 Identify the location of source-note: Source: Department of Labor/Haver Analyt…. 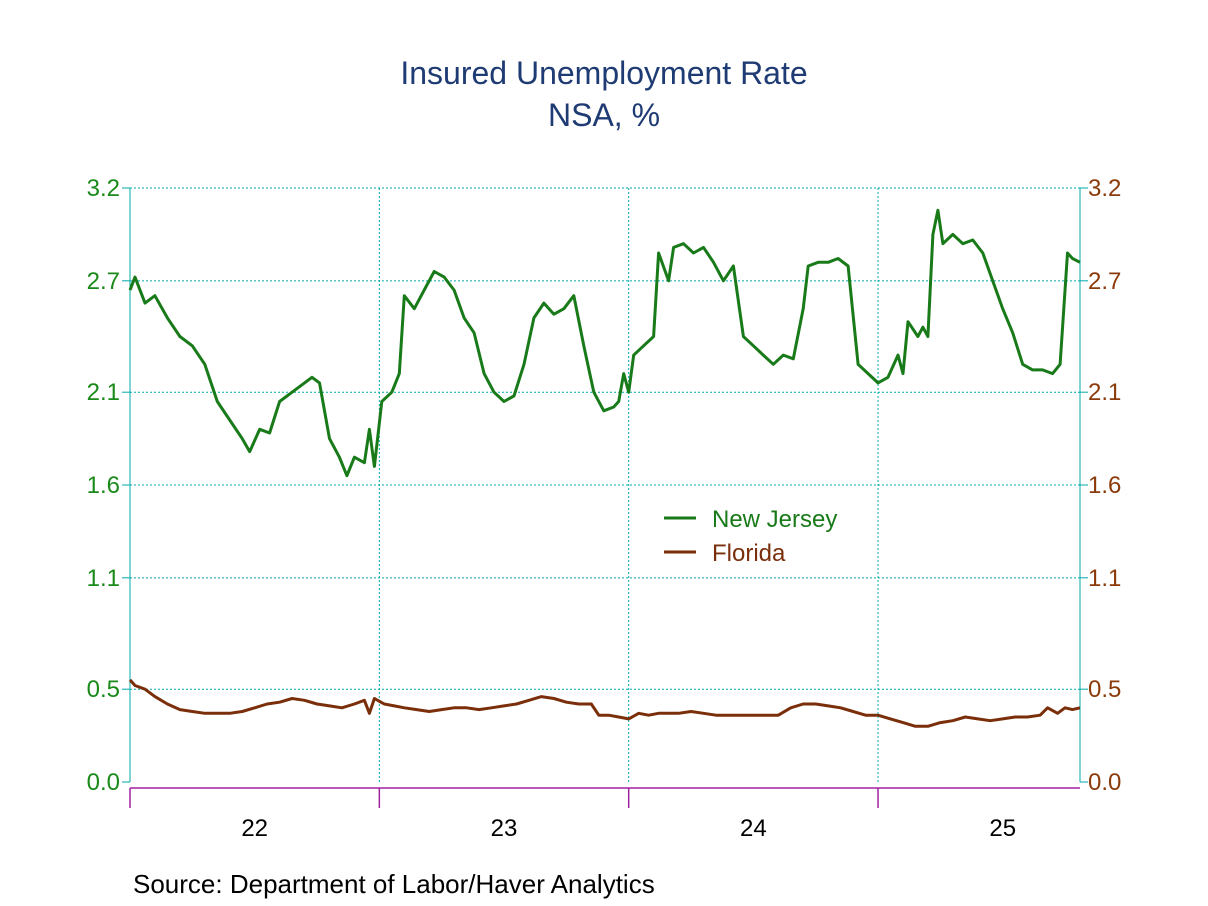
(394, 884).